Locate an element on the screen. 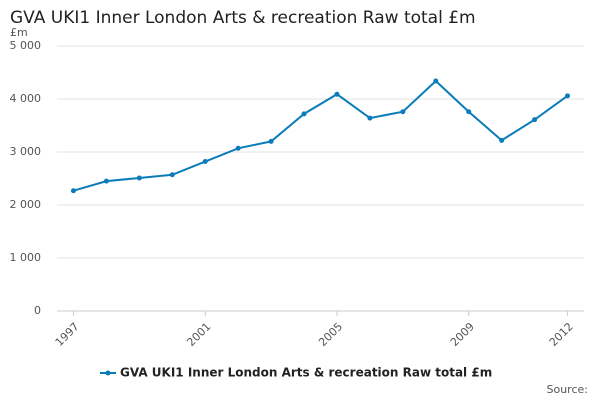  source: Source: is located at coordinates (568, 389).